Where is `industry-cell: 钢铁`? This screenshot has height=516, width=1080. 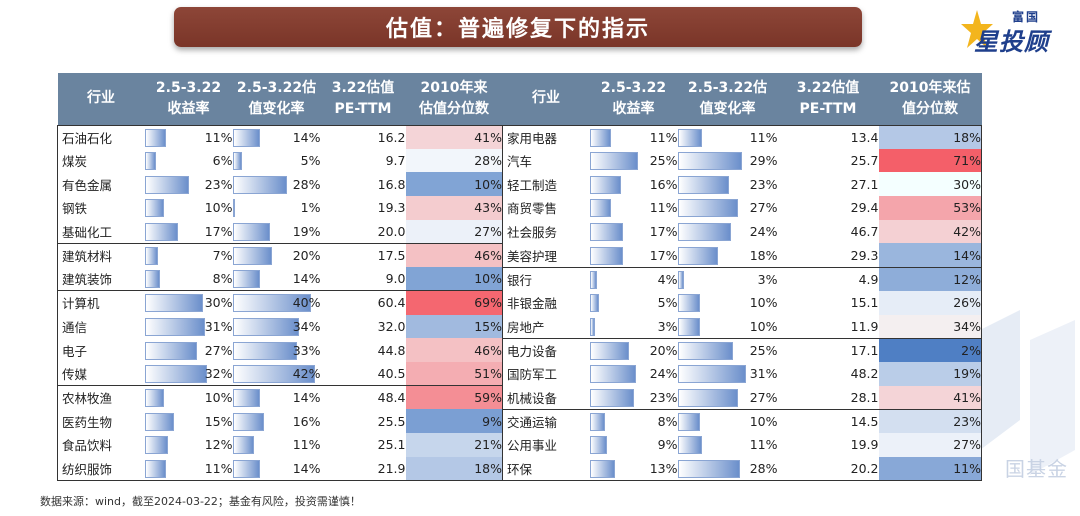 industry-cell: 钢铁 is located at coordinates (101, 208).